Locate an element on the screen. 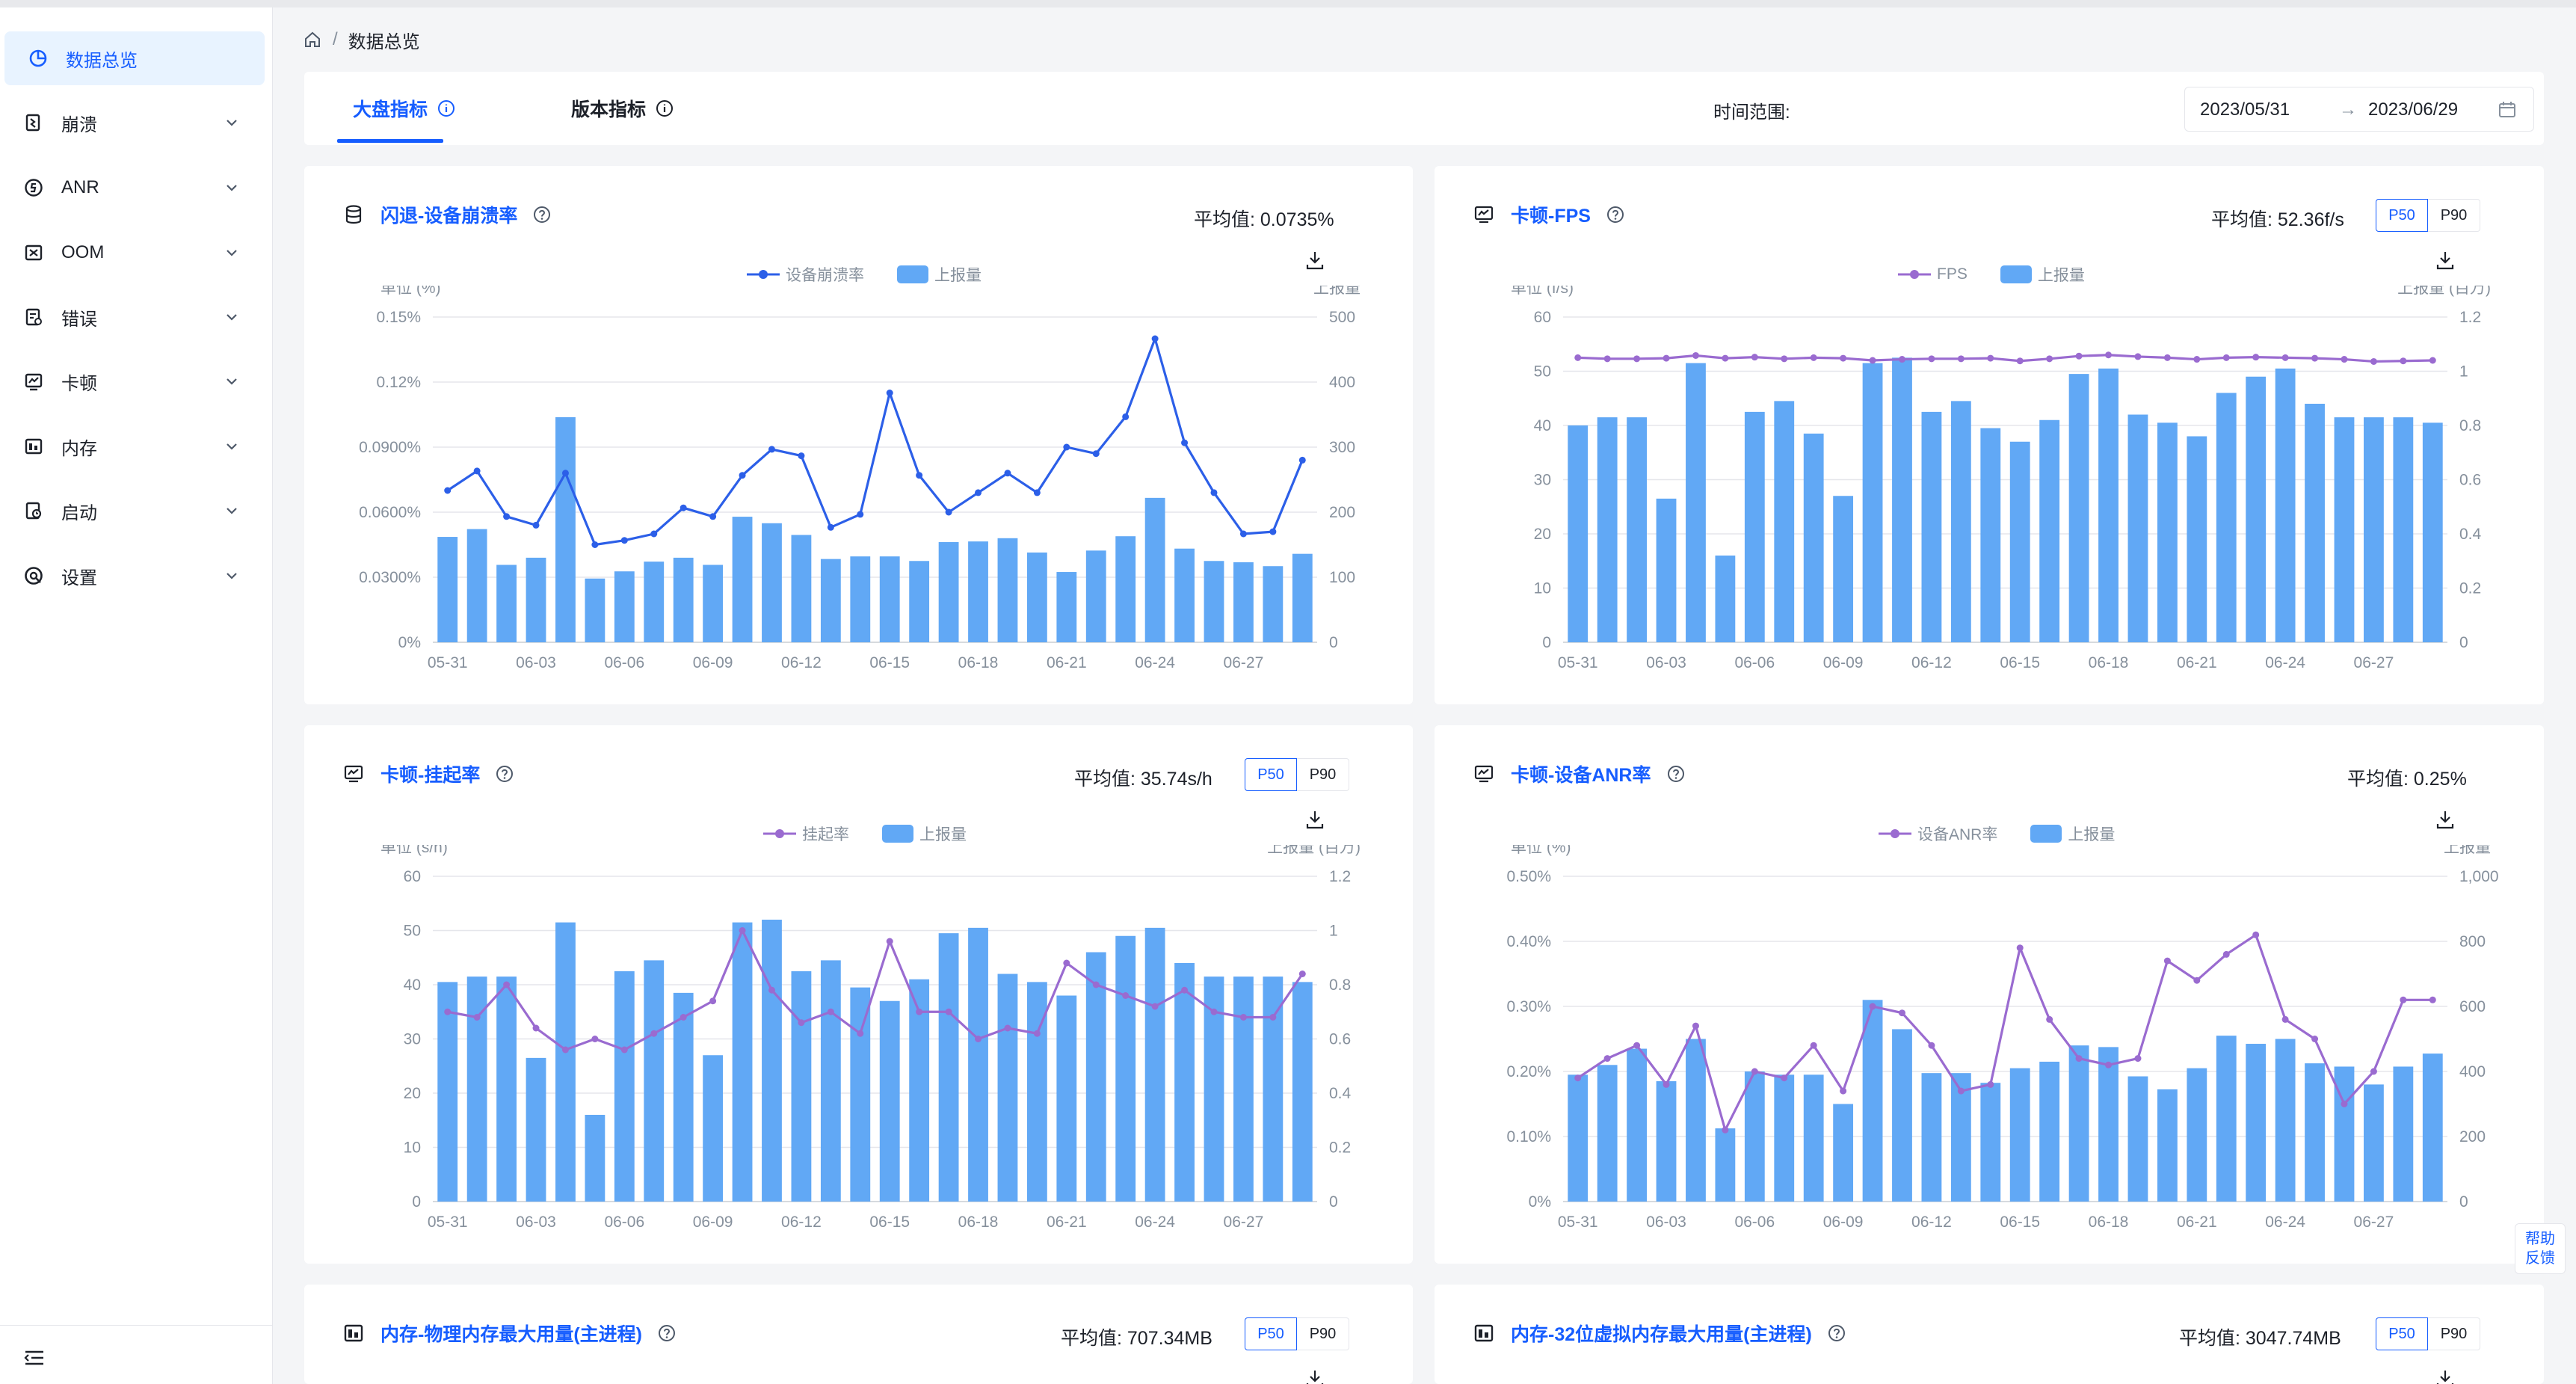 This screenshot has height=1384, width=2576. card-title-text: 卡顿-设备ANR率 is located at coordinates (1581, 775).